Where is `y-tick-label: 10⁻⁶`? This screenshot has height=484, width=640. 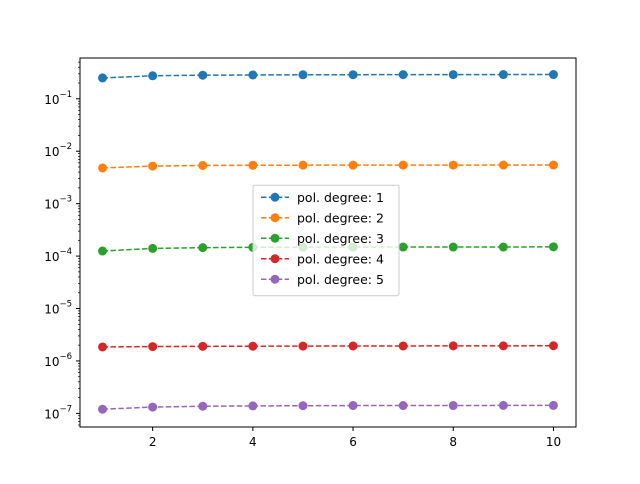
y-tick-label: 10⁻⁶ is located at coordinates (58, 360).